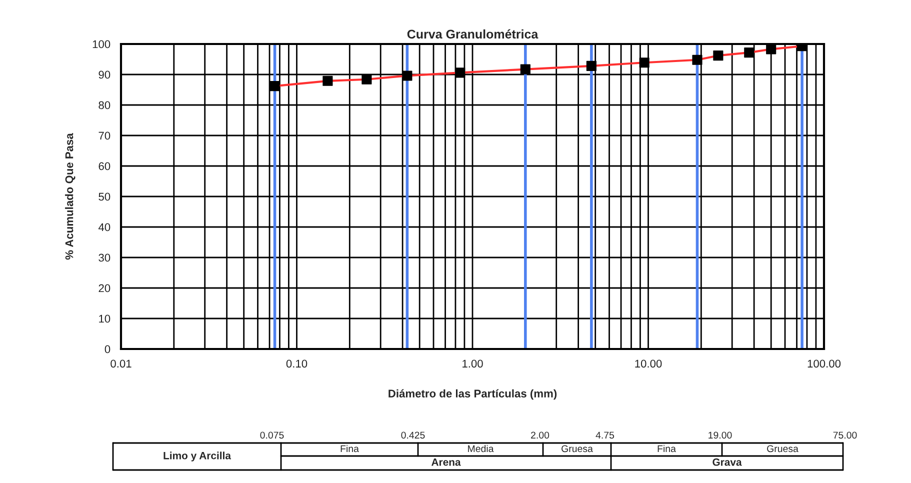 This screenshot has width=911, height=483. Describe the element at coordinates (824, 364) in the screenshot. I see `x-tick-label: 100.00` at that location.